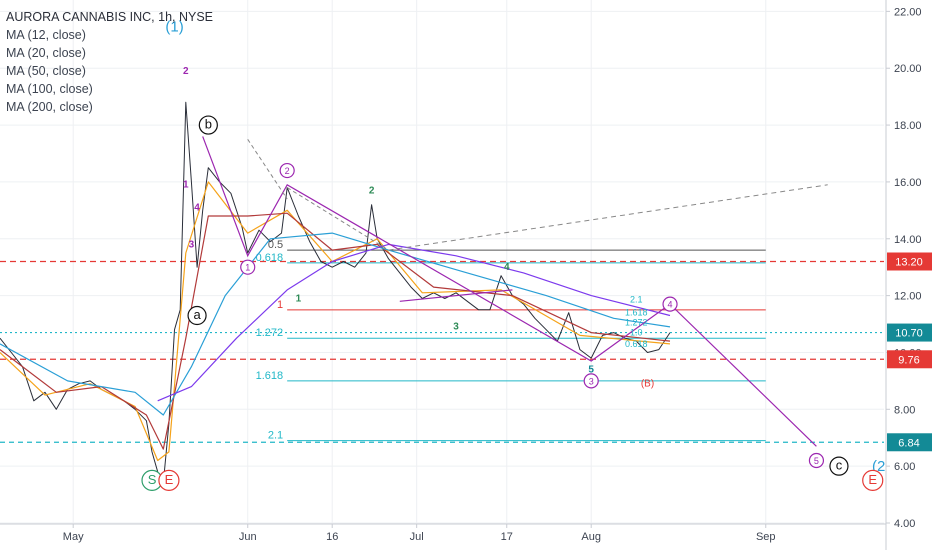  Describe the element at coordinates (248, 537) in the screenshot. I see `x-tick-label: Jun` at that location.